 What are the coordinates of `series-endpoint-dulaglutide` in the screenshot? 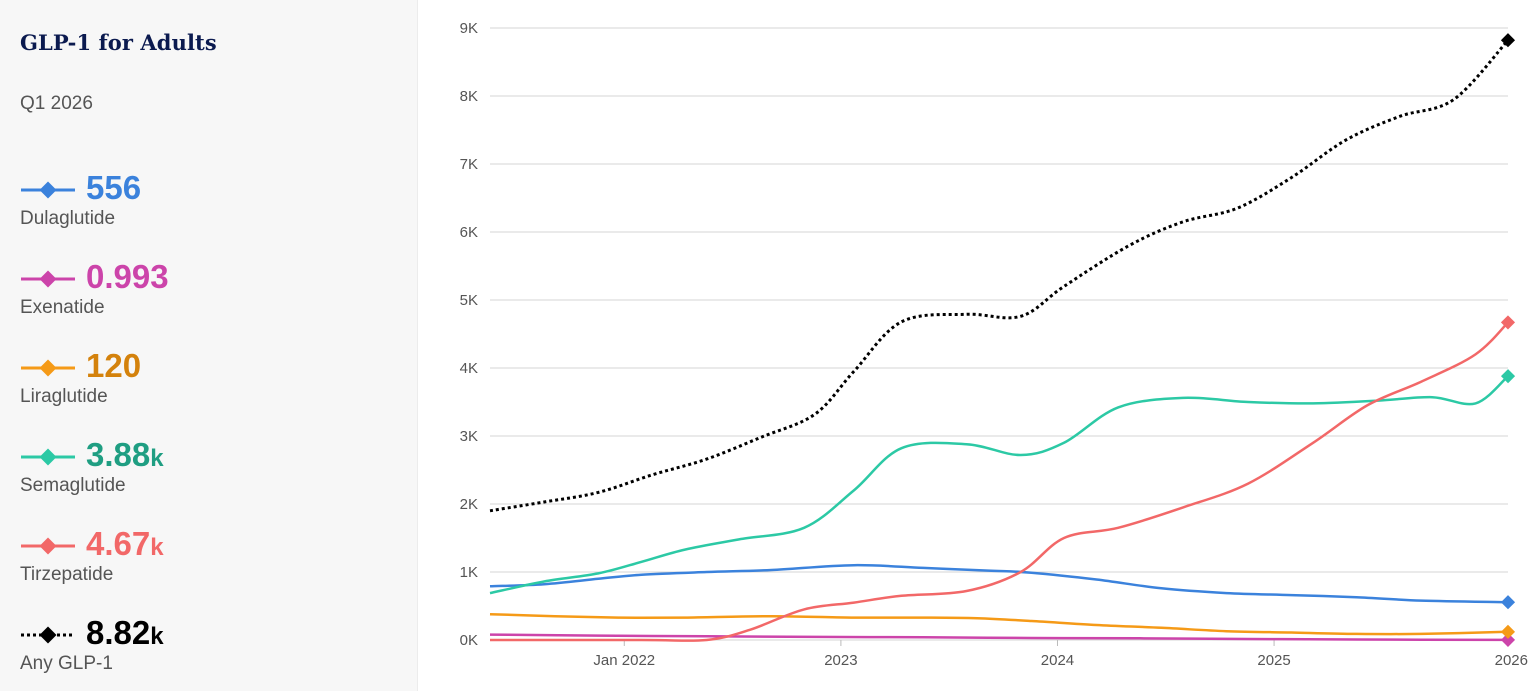 It's located at (1508, 602).